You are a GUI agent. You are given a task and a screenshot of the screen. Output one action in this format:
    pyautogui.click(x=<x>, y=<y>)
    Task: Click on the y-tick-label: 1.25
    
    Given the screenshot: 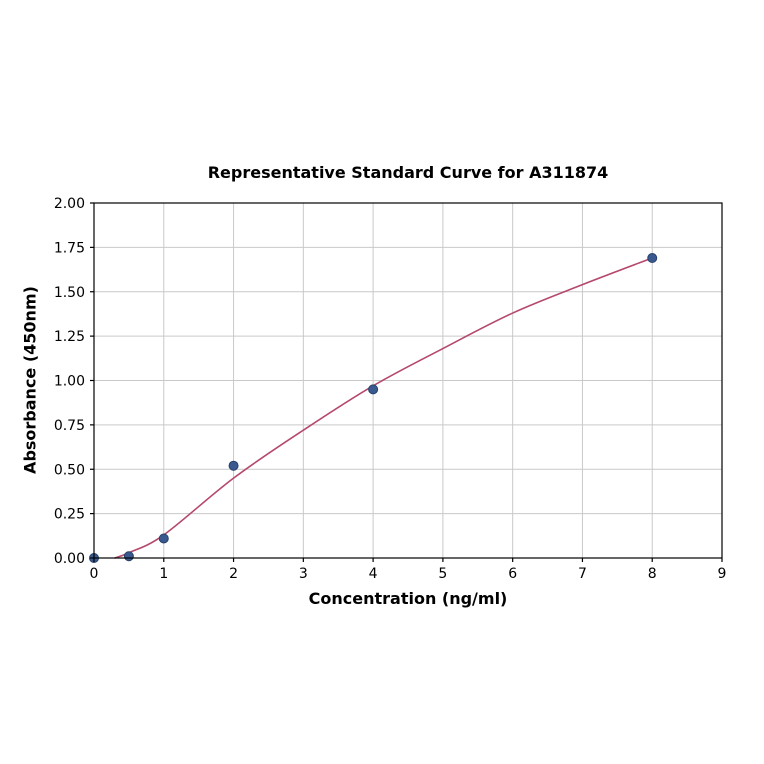 What is the action you would take?
    pyautogui.click(x=69, y=337)
    